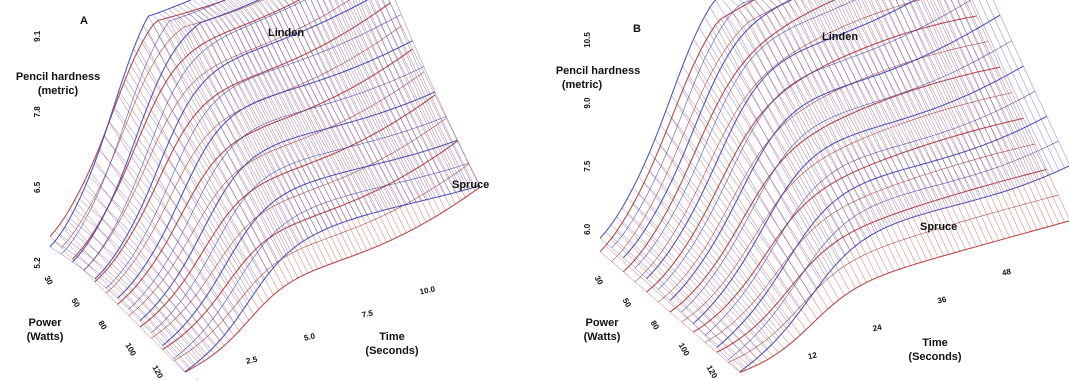  What do you see at coordinates (587, 229) in the screenshot?
I see `z-tick-label: 6.0` at bounding box center [587, 229].